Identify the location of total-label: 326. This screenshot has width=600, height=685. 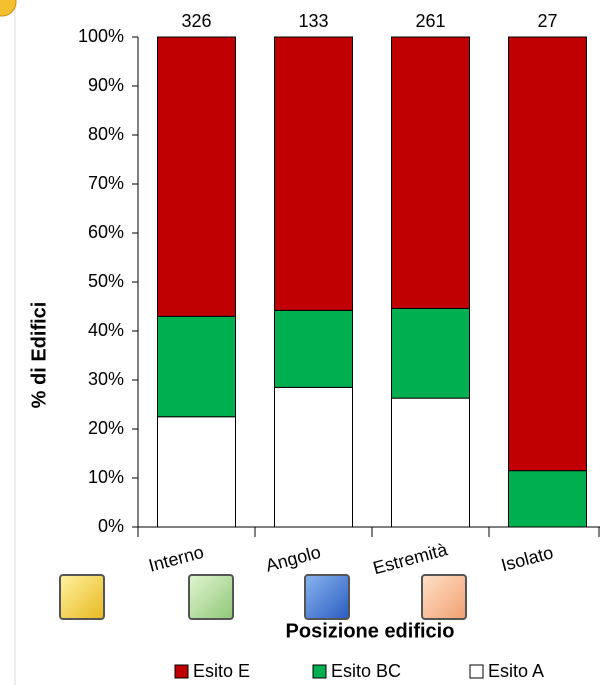
(196, 21).